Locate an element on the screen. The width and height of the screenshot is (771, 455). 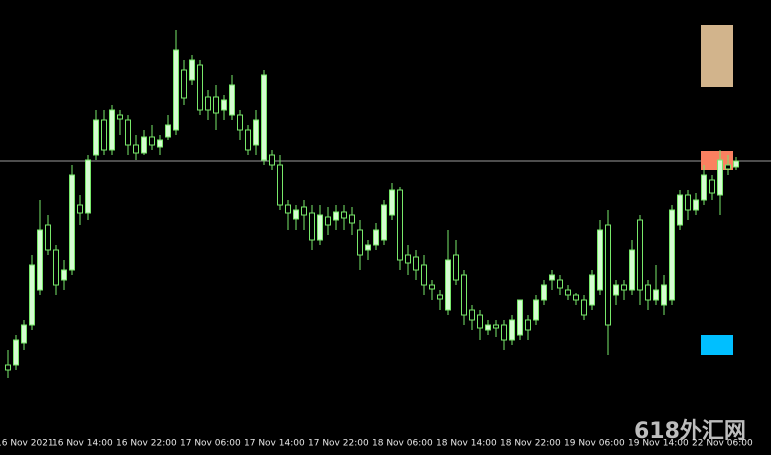
x-tick-label: 18 Nov 22:00 is located at coordinates (530, 444).